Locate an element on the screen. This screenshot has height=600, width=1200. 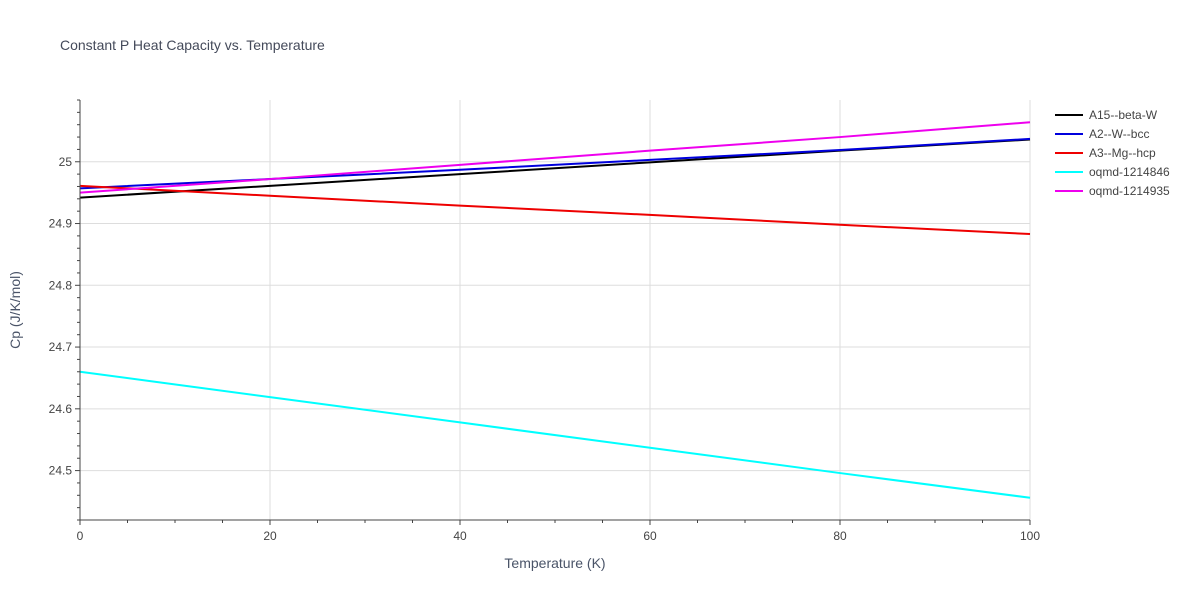
y-tick-label: 24.6 is located at coordinates (61, 409).